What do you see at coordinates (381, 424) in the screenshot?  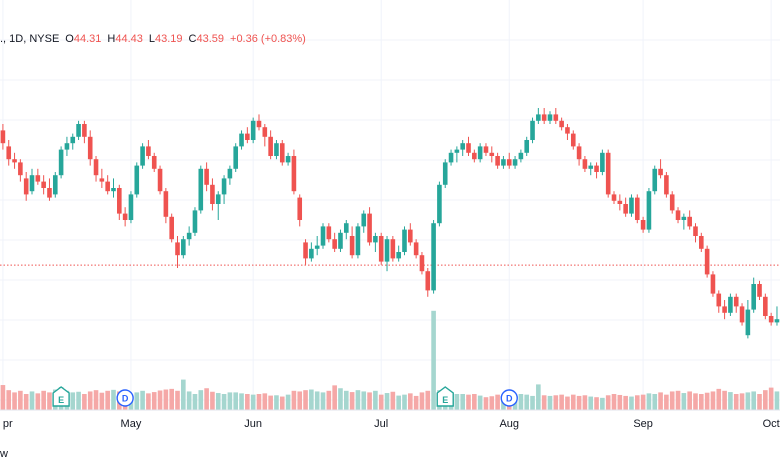 I see `x-tick-label: Jul` at bounding box center [381, 424].